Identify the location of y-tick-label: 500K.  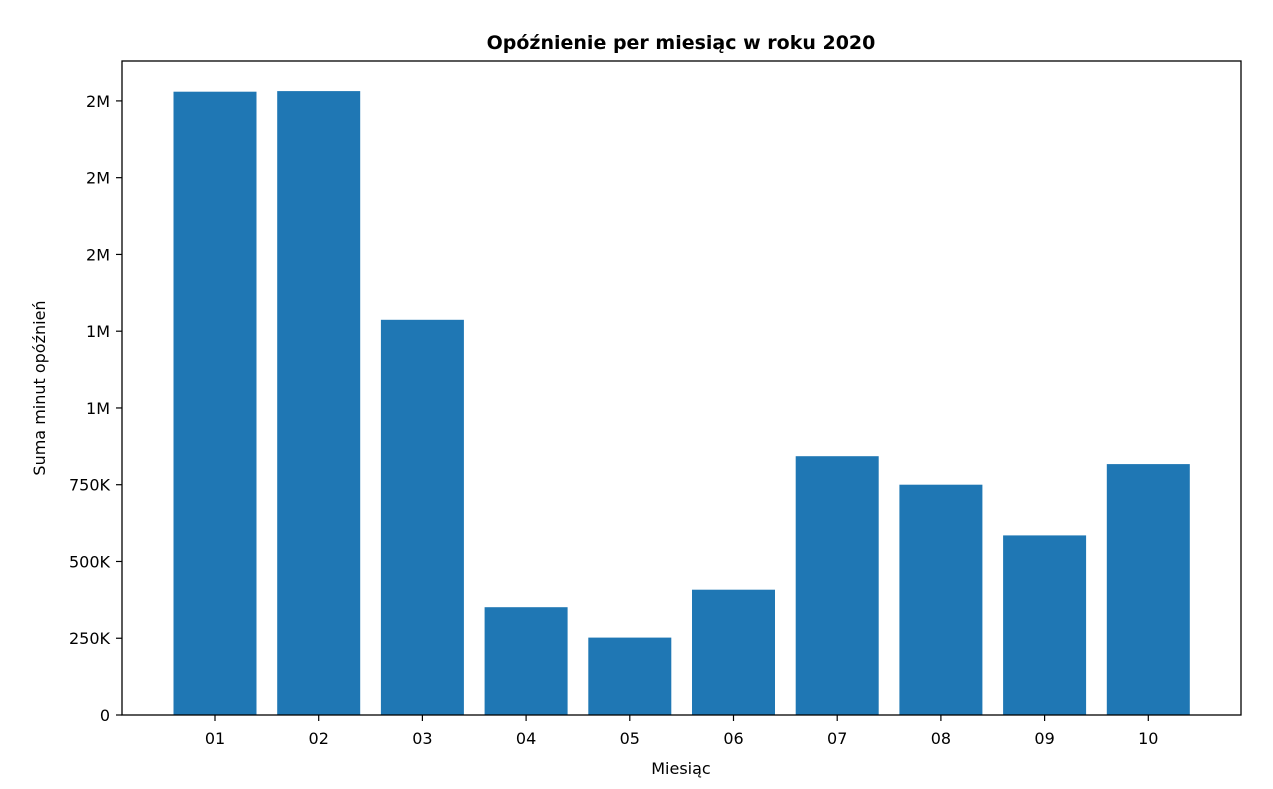
(90, 561).